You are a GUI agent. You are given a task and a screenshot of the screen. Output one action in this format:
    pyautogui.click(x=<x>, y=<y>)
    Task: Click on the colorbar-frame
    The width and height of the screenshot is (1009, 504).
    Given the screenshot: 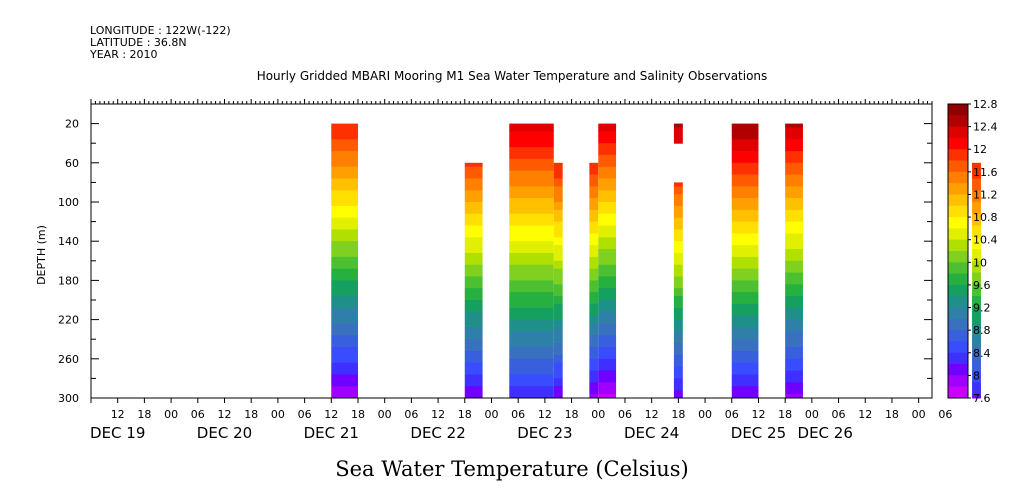 What is the action you would take?
    pyautogui.click(x=958, y=251)
    